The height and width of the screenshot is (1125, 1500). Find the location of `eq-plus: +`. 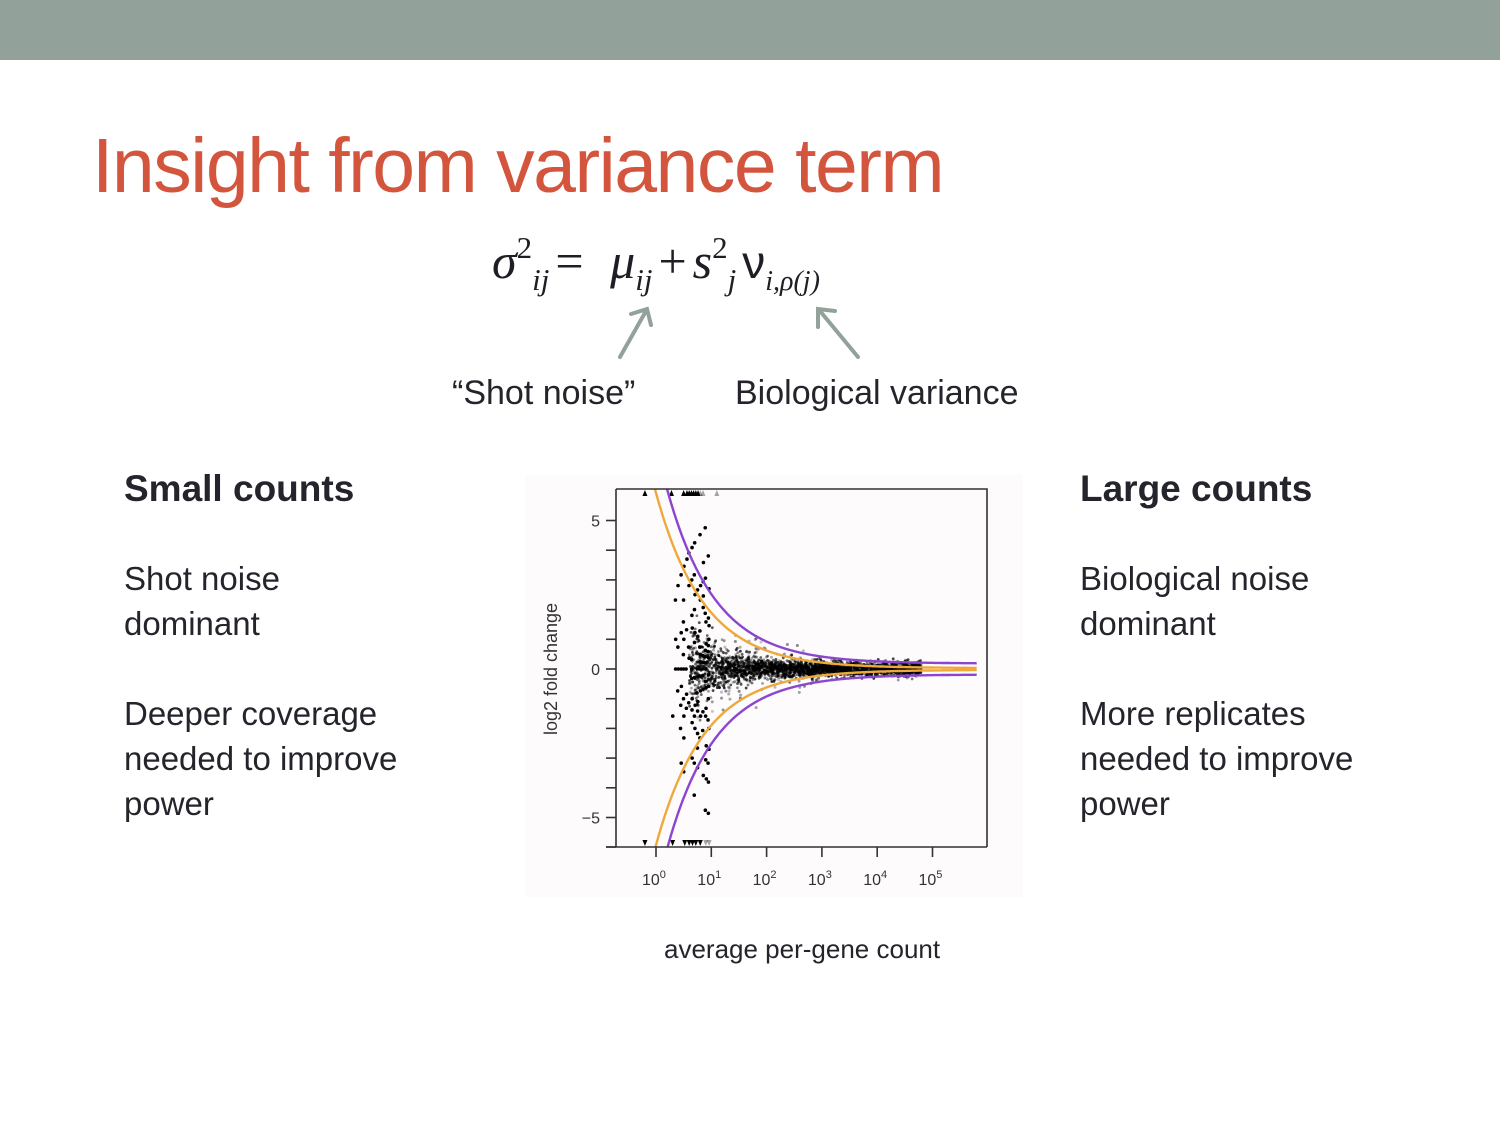

eq-plus: + is located at coordinates (672, 261).